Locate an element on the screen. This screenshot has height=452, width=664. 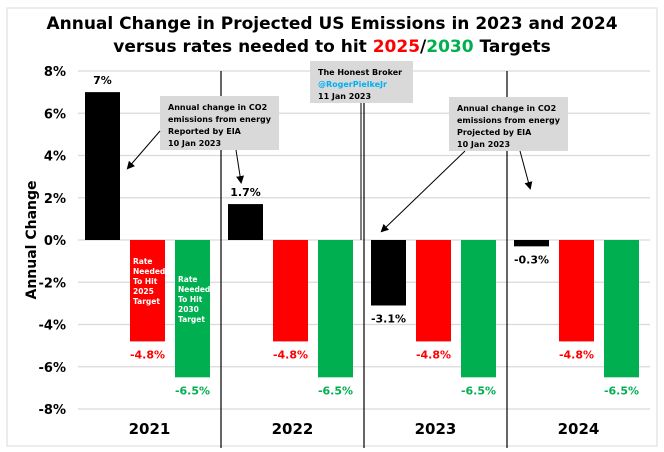
x-tick-label: 2022 is located at coordinates (293, 429).